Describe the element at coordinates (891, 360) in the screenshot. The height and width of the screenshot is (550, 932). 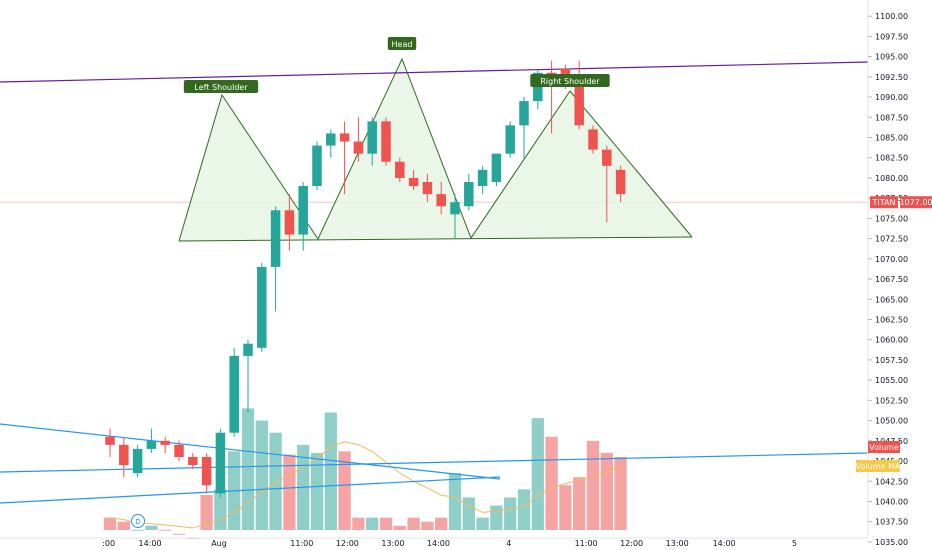
I see `y-tick-label: 1057.50` at that location.